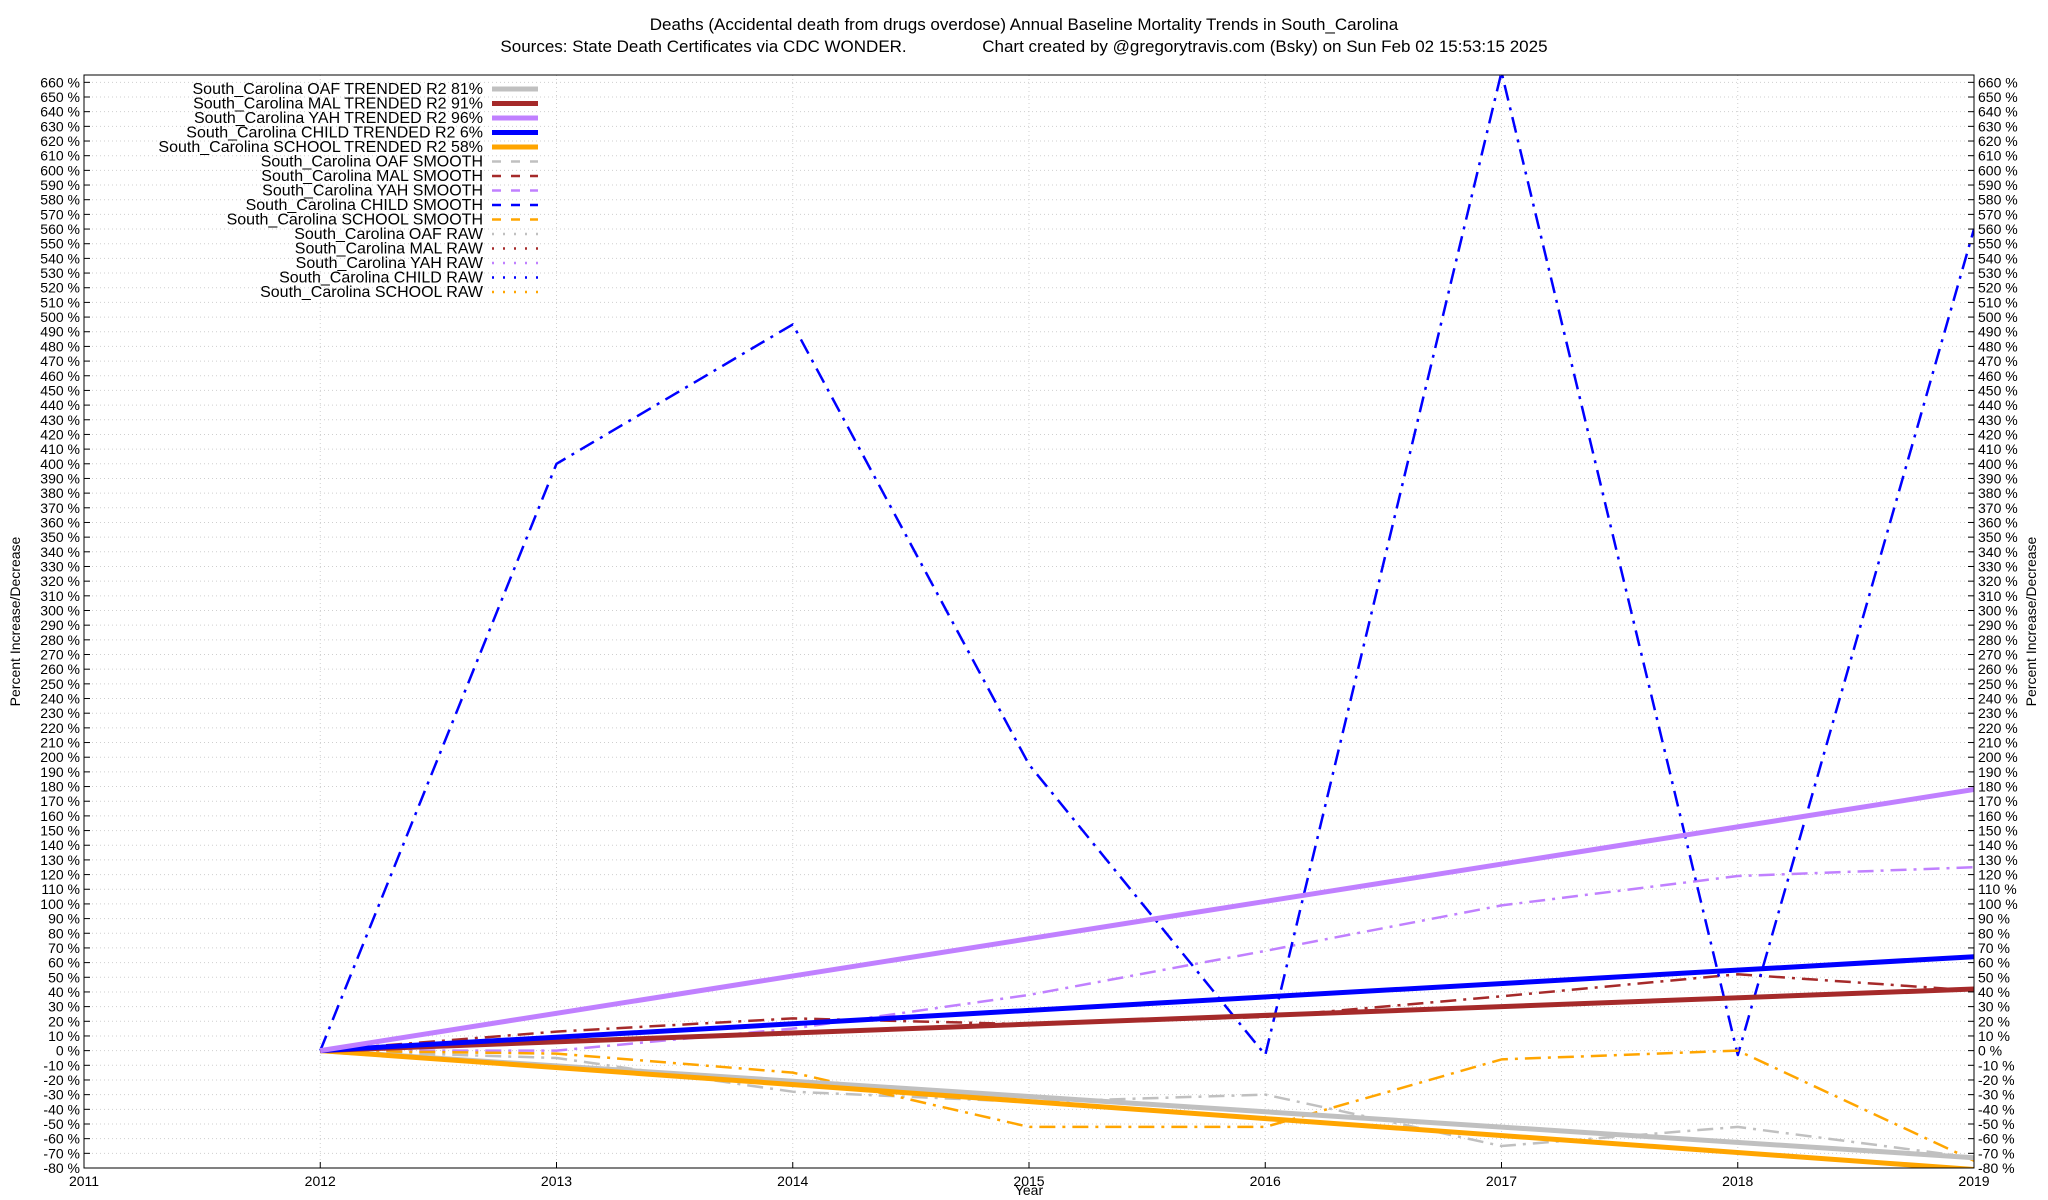  I want to click on y-axis-label: Percent Increase/Decrease, so click(15, 621).